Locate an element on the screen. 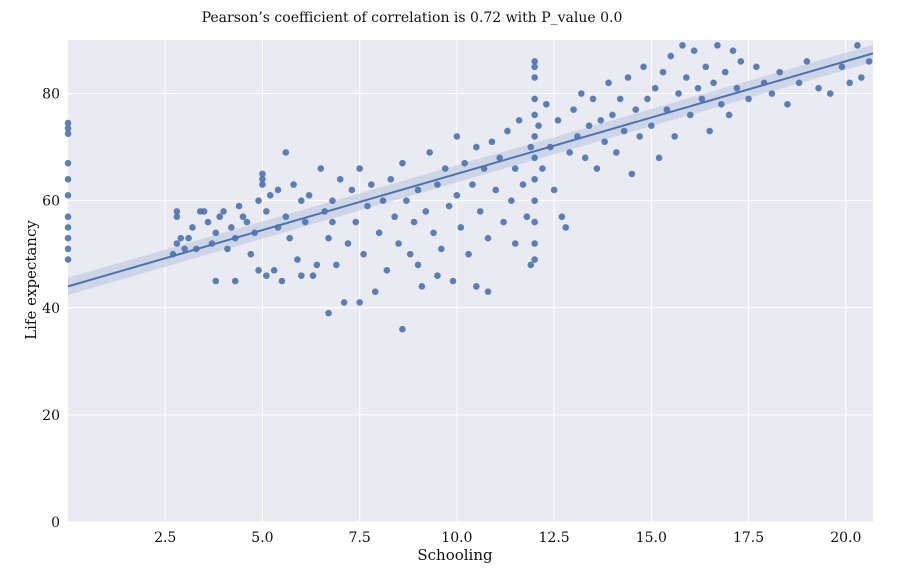 The image size is (900, 570). x-axis-label: Schooling is located at coordinates (455, 555).